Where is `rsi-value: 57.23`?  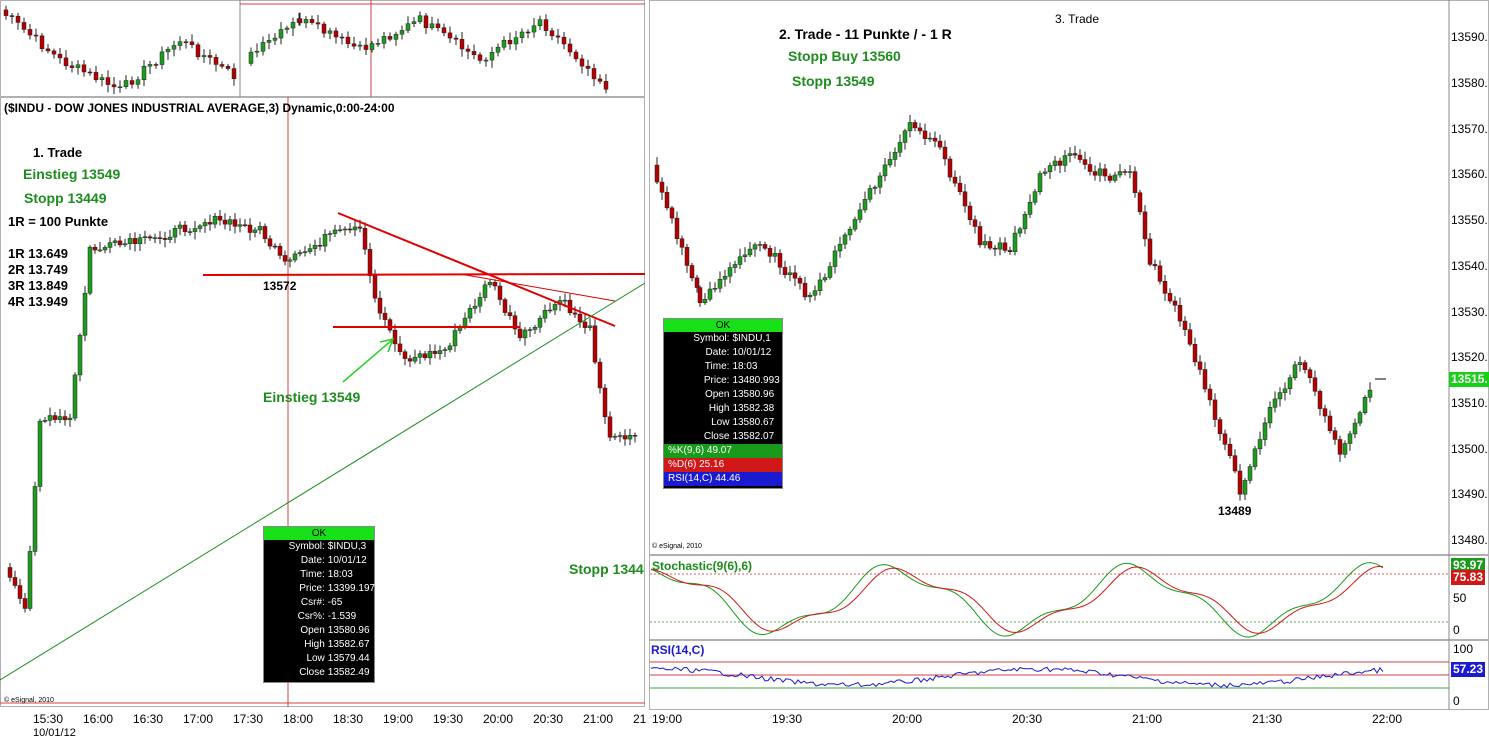
rsi-value: 57.23 is located at coordinates (1468, 669).